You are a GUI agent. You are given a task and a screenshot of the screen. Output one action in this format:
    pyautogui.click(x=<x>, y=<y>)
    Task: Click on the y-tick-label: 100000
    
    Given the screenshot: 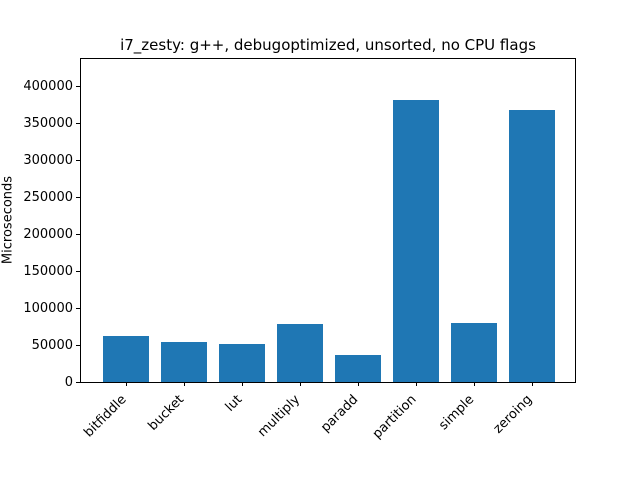 What is the action you would take?
    pyautogui.click(x=48, y=308)
    